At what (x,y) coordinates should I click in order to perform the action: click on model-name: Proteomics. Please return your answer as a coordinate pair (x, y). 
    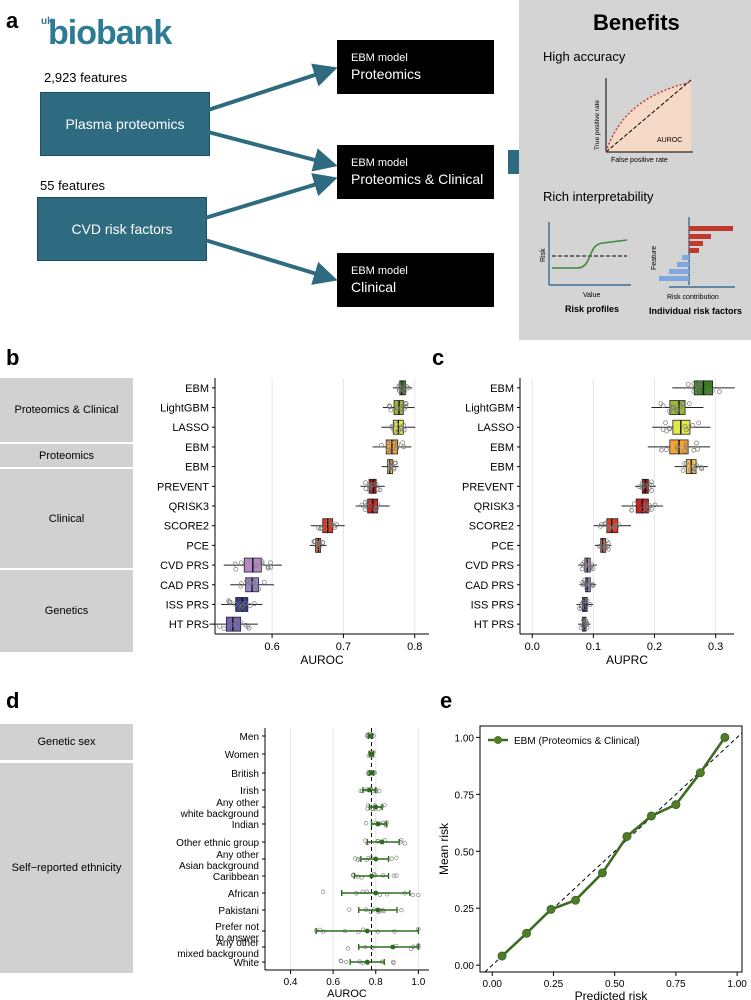
    Looking at the image, I should click on (386, 74).